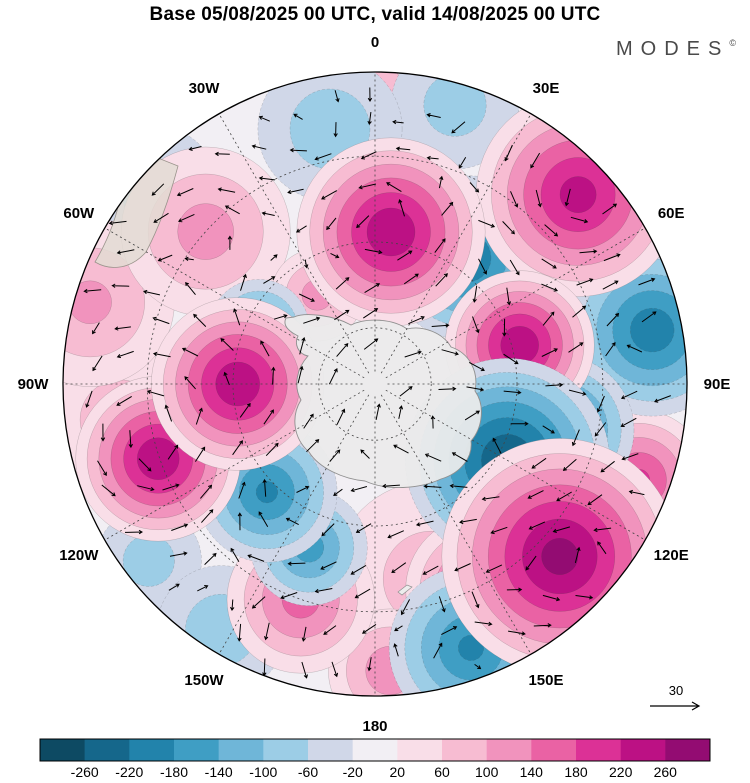 The width and height of the screenshot is (750, 783). Describe the element at coordinates (675, 706) in the screenshot. I see `reference-arrow` at that location.